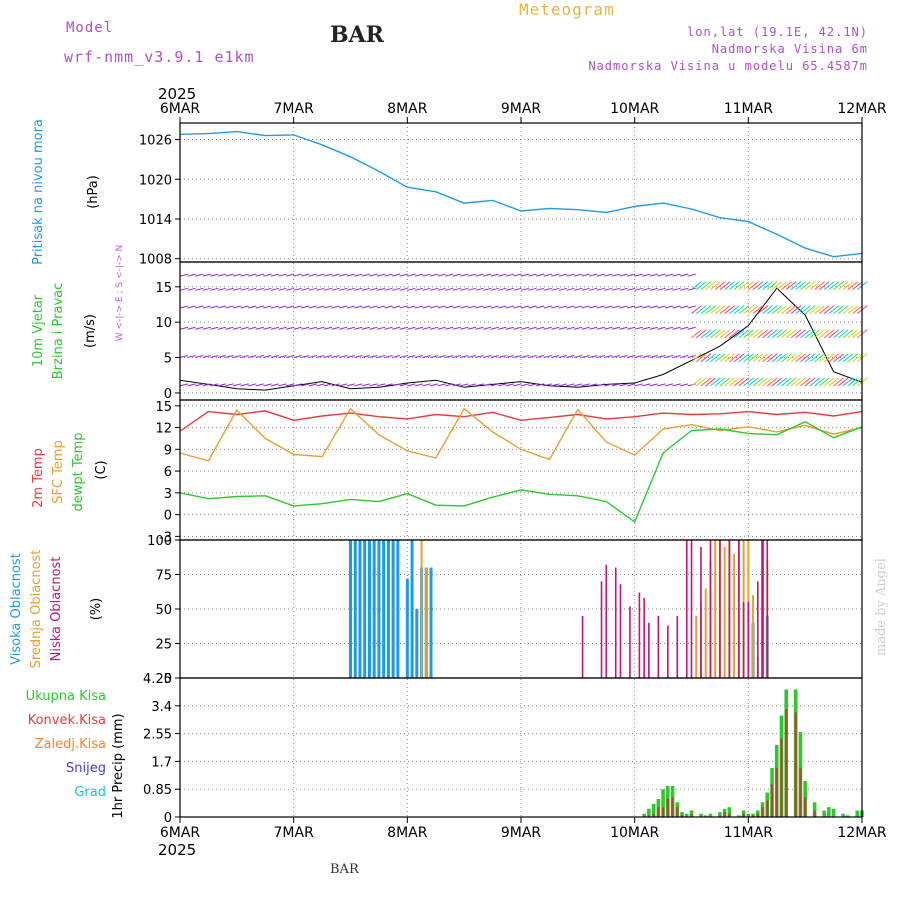 This screenshot has width=900, height=900. Describe the element at coordinates (521, 109) in the screenshot. I see `top-x-tick-label: 9MAR` at that location.